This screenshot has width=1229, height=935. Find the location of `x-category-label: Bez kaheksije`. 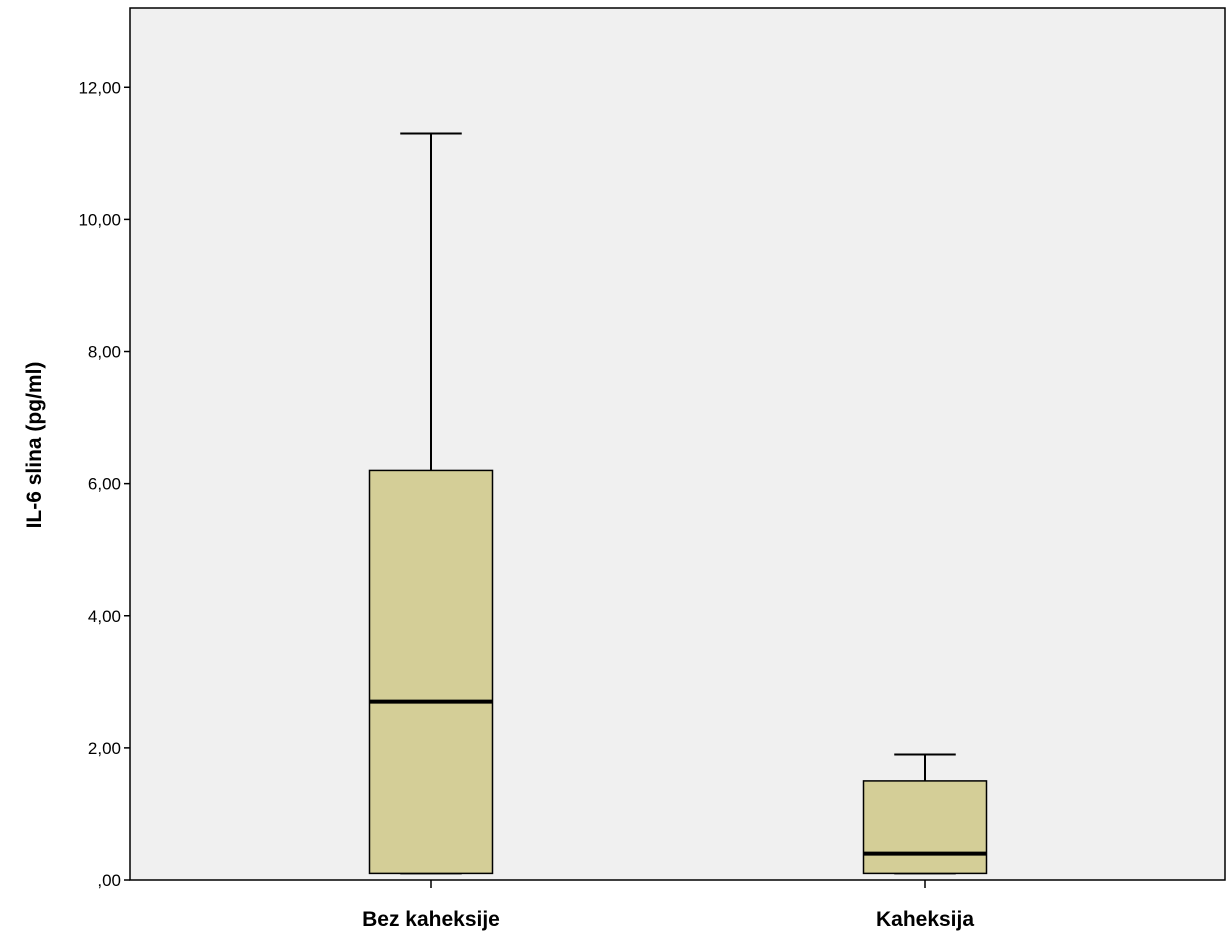

x-category-label: Bez kaheksije is located at coordinates (431, 919).